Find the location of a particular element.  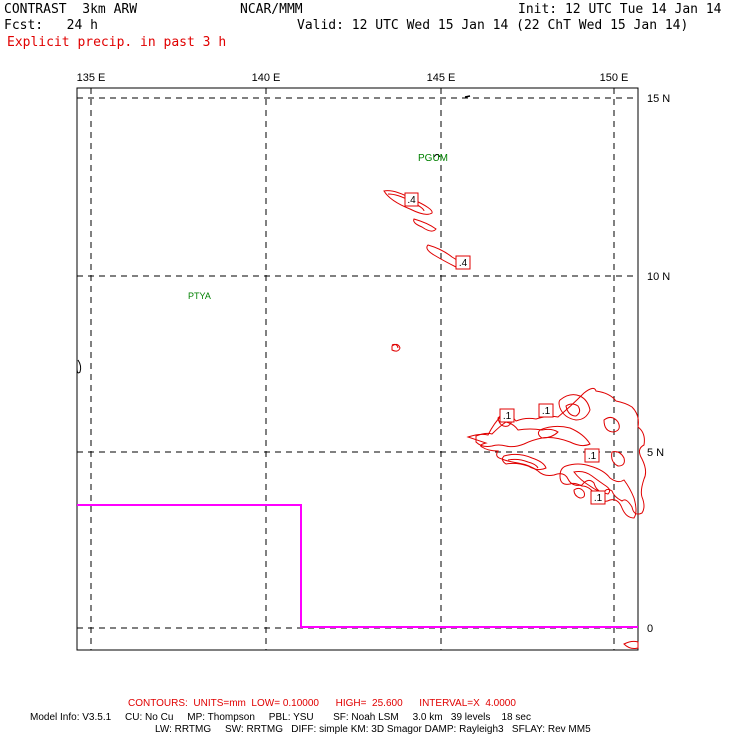

lon-label-150e: 150 E is located at coordinates (614, 78).